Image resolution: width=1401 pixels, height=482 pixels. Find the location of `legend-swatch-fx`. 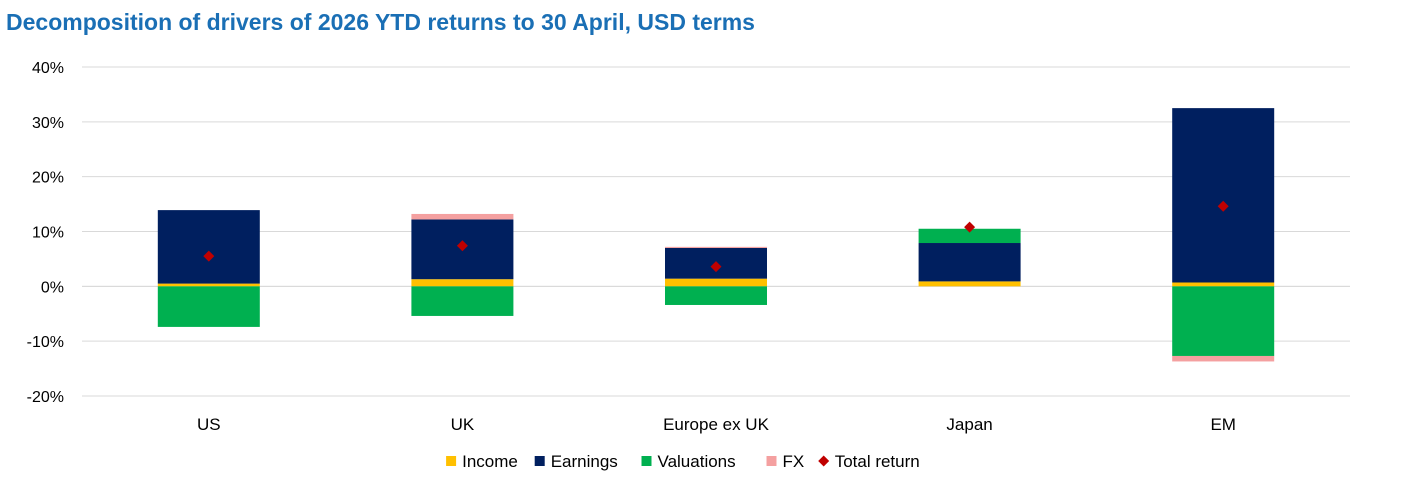

legend-swatch-fx is located at coordinates (771, 461).